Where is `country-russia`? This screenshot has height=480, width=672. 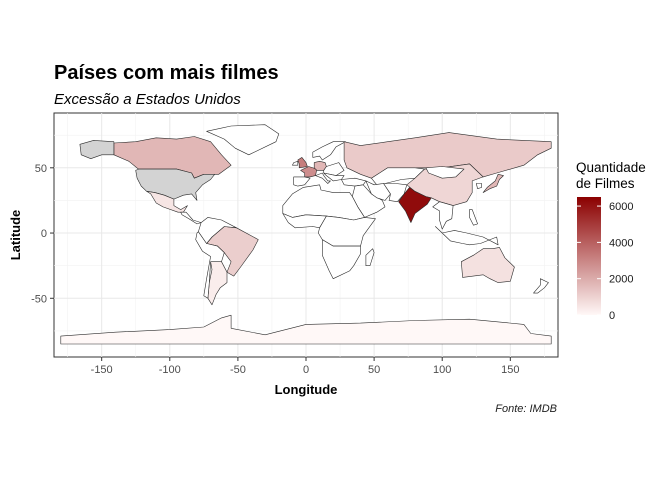
country-russia is located at coordinates (447, 155).